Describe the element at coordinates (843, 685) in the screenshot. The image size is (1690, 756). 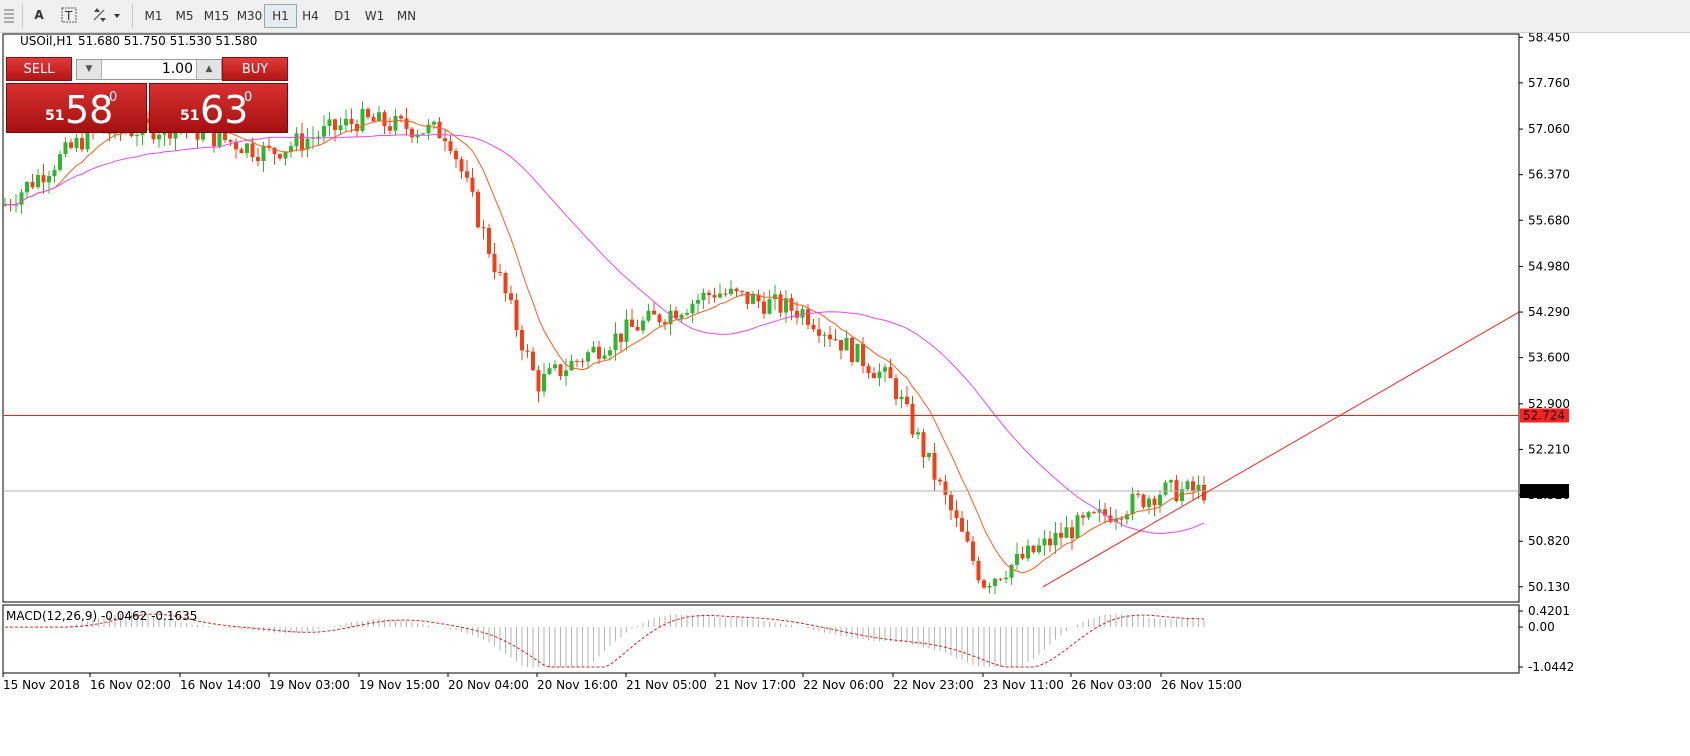
I see `time-tick-label: 22 Nov 06:00` at that location.